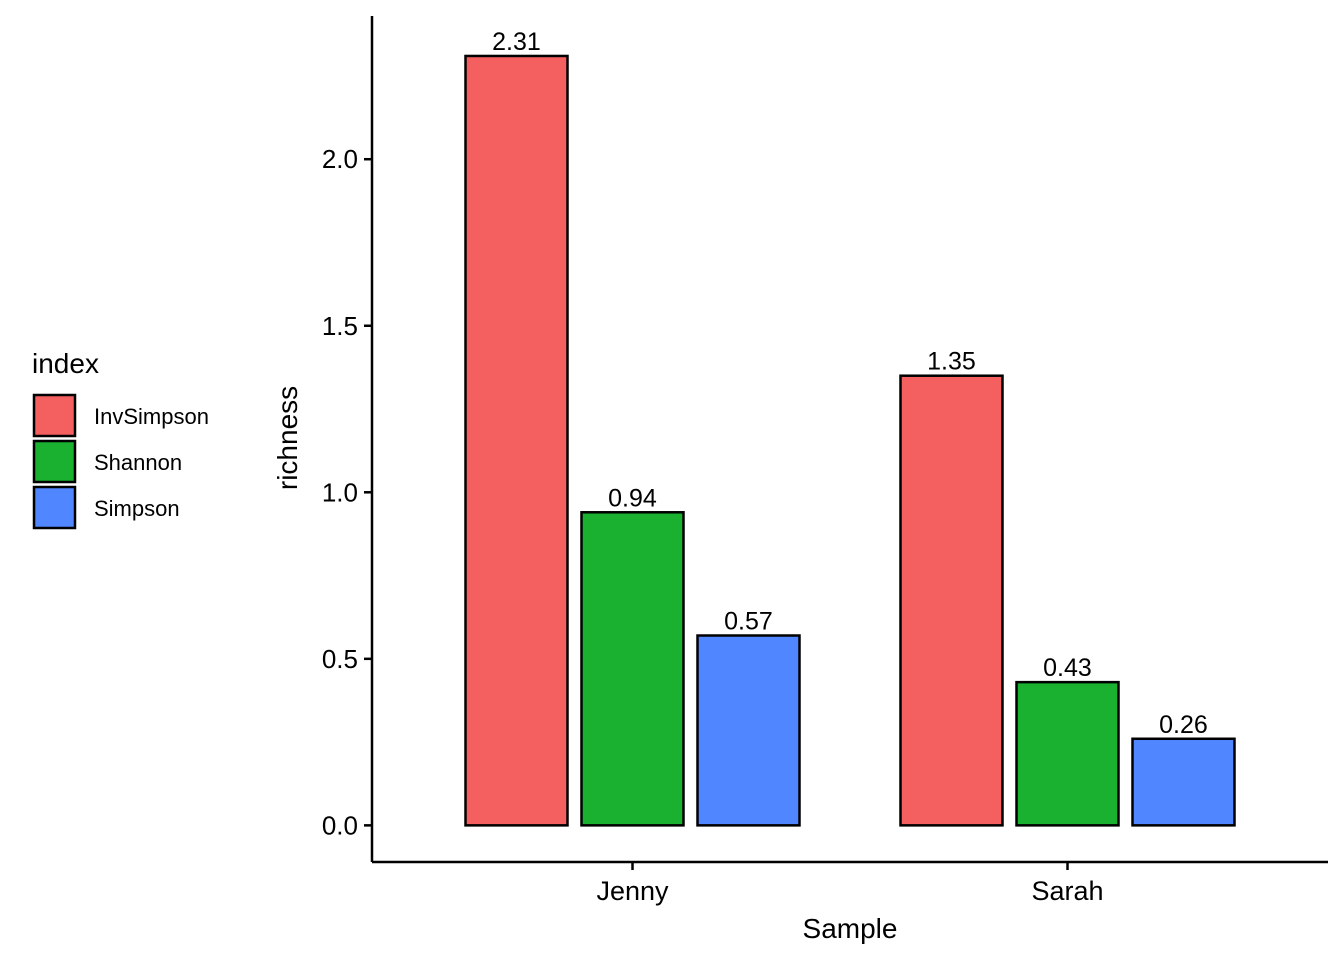 The width and height of the screenshot is (1344, 960). I want to click on y-tick-label: 1.0, so click(340, 492).